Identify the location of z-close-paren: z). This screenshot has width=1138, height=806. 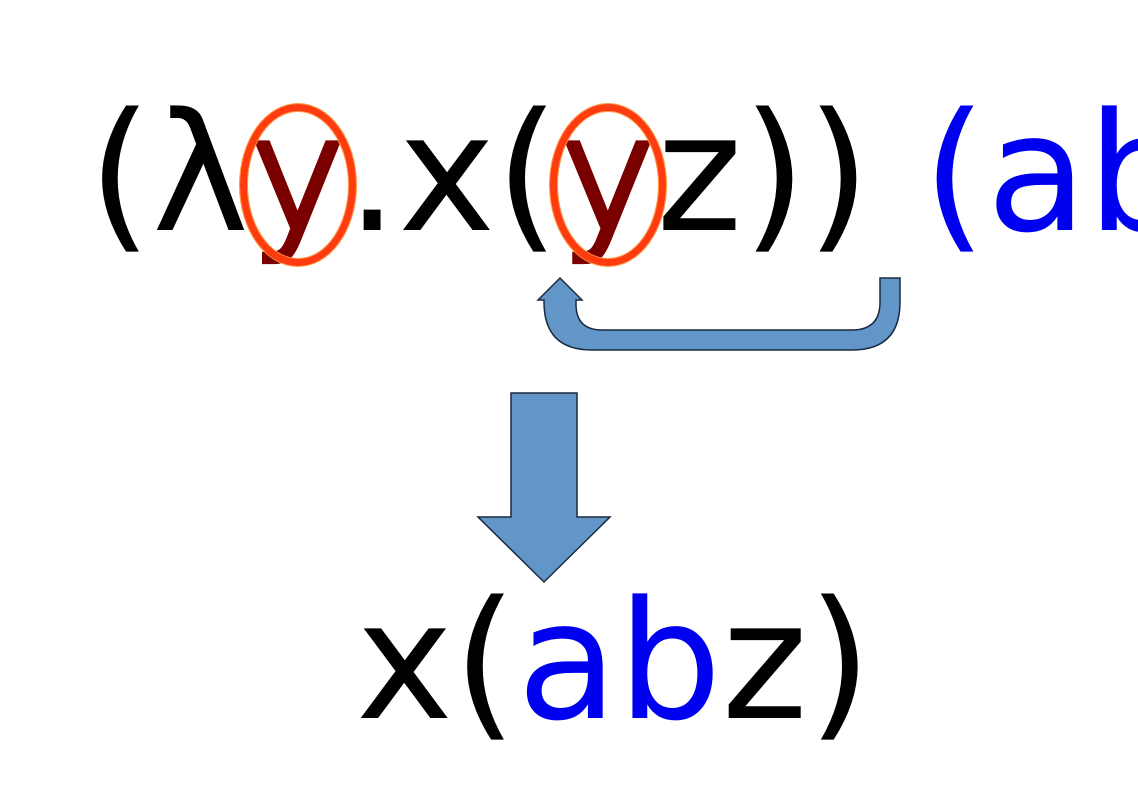
(796, 661).